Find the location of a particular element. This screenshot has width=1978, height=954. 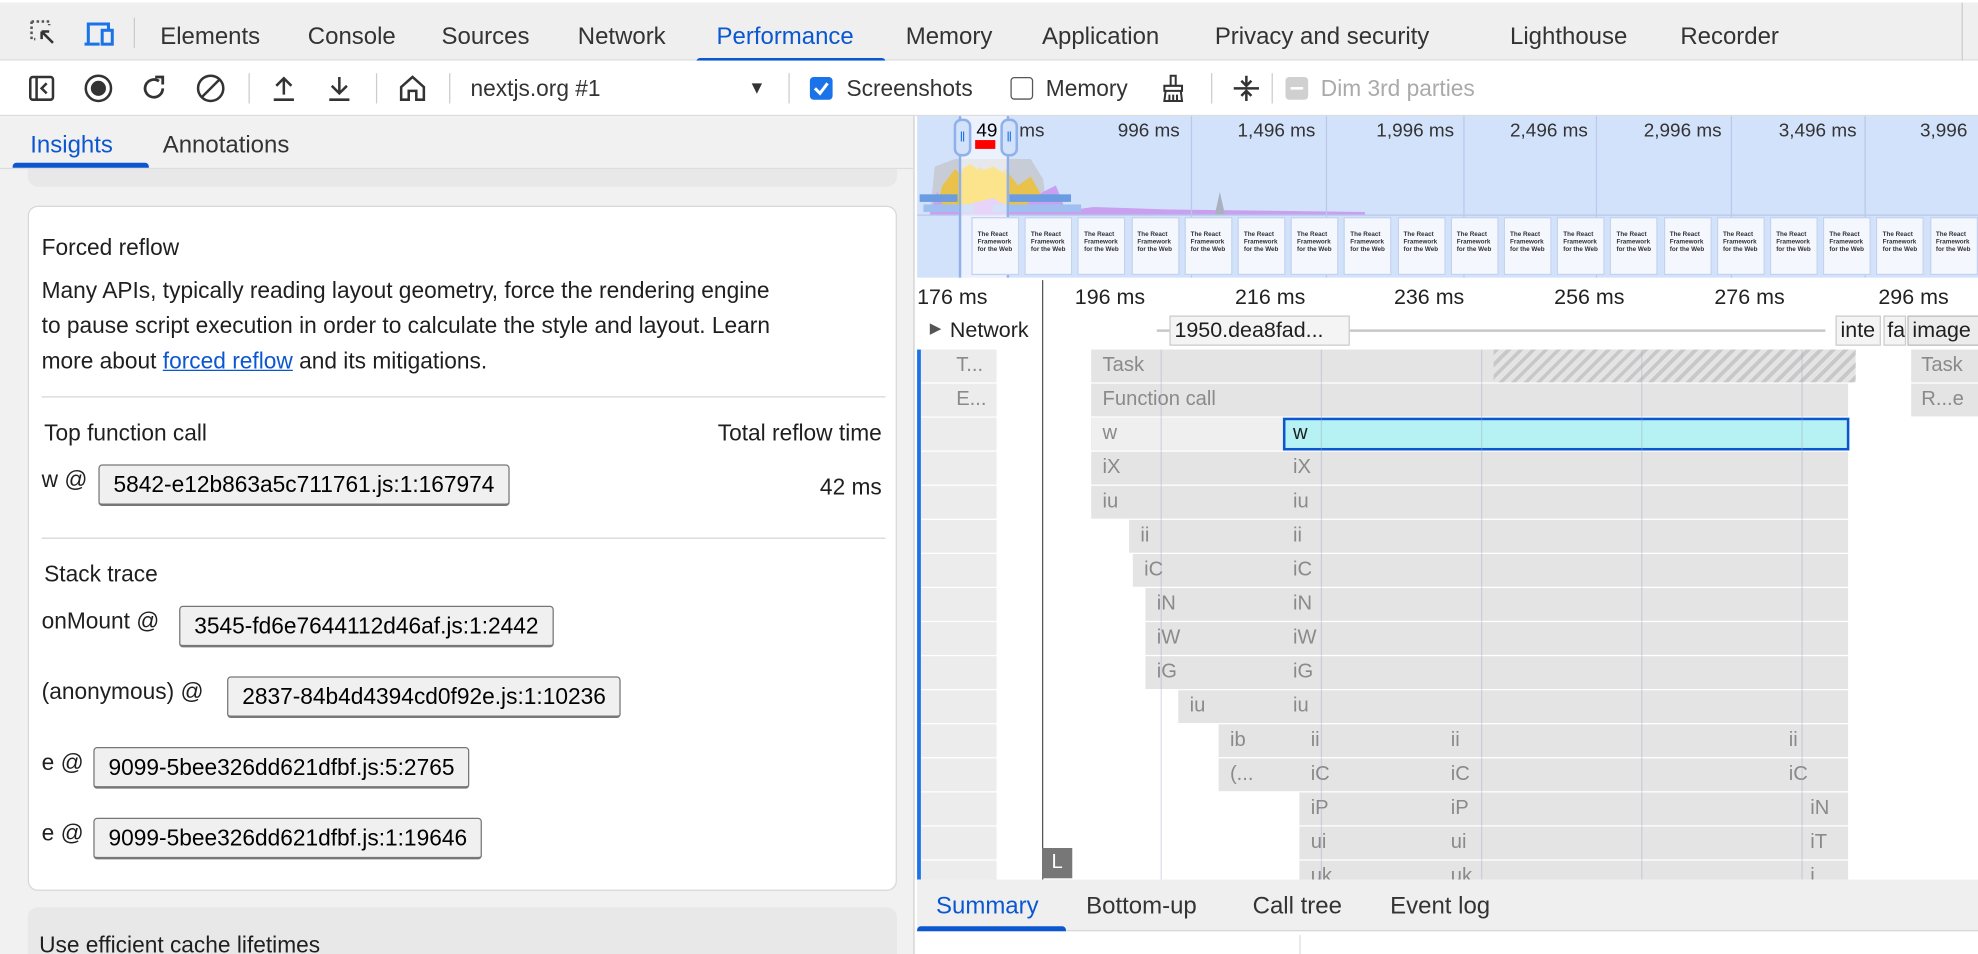

selection-left-handle: ‖ is located at coordinates (962, 137).